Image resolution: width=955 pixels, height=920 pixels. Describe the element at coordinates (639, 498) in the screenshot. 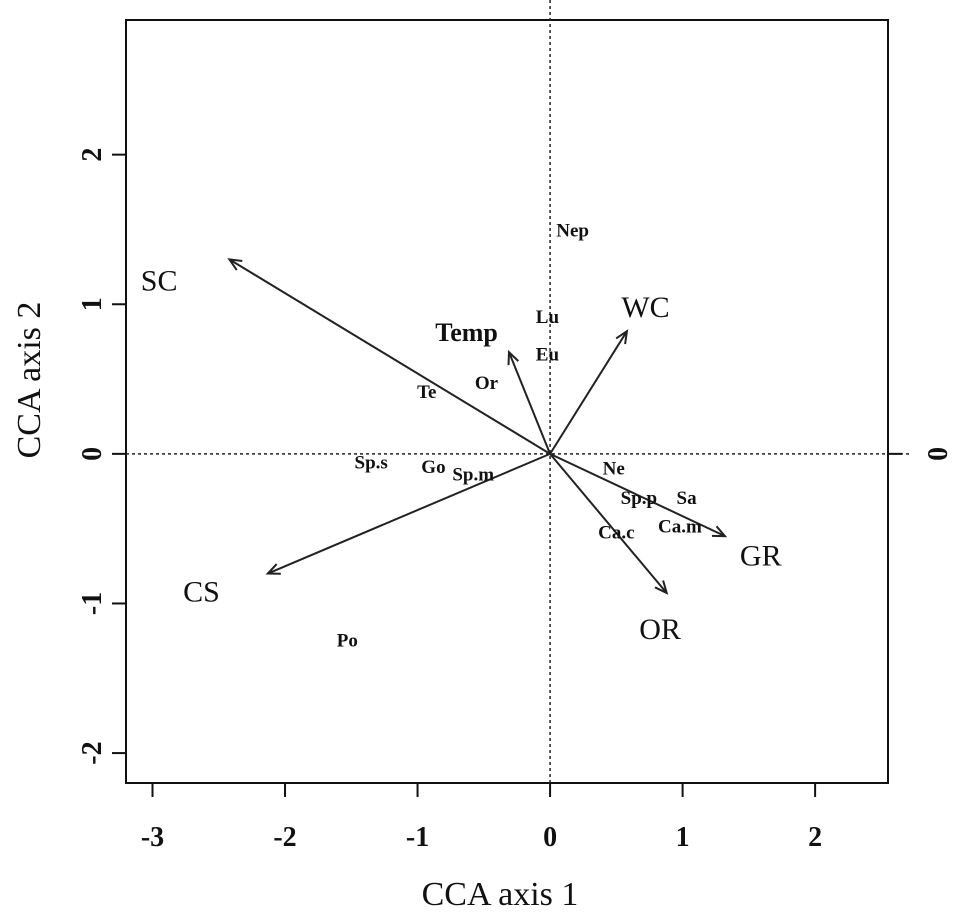

I see `species-label-sp-p: Sp.p` at that location.